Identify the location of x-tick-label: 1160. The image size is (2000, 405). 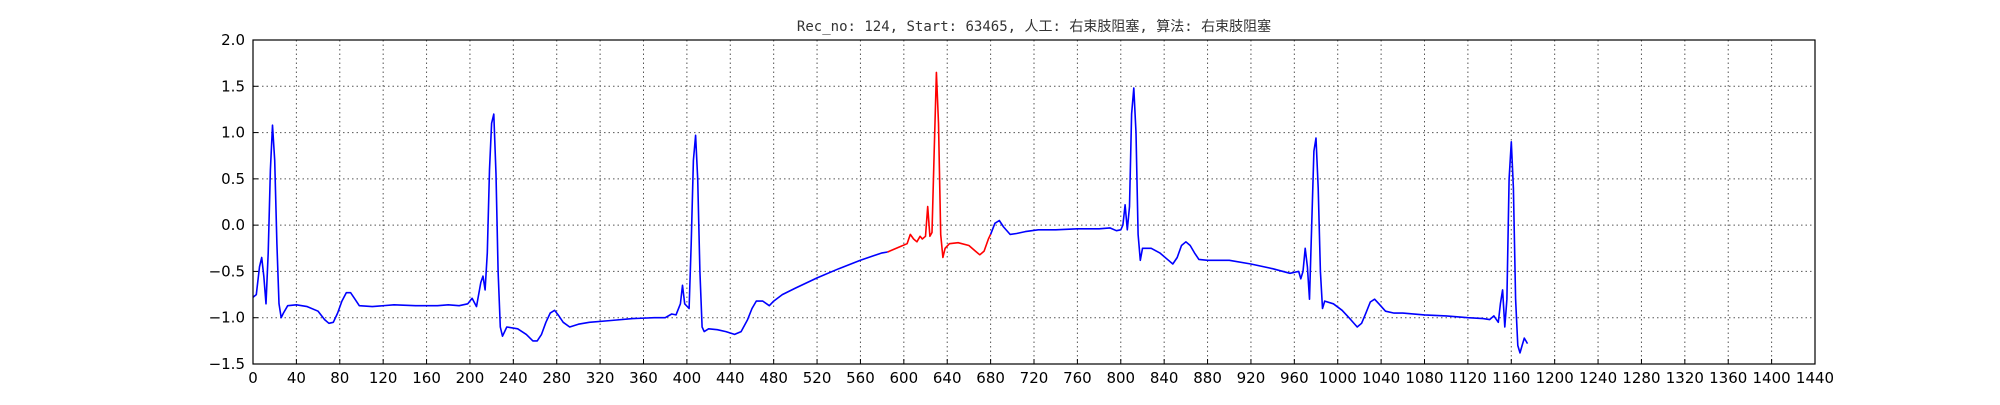
(1511, 378).